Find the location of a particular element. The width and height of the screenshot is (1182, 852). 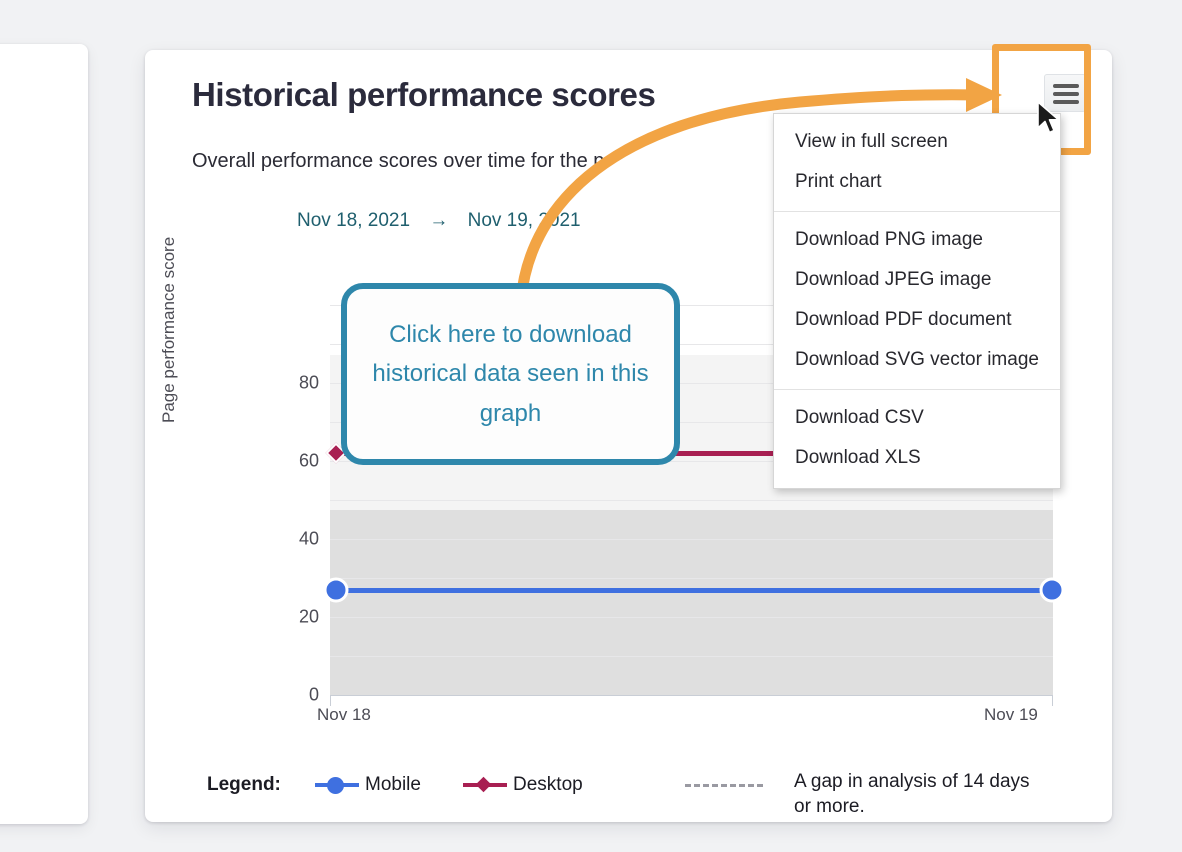

menu-item-view-full-screen: View in full screen is located at coordinates (871, 141).